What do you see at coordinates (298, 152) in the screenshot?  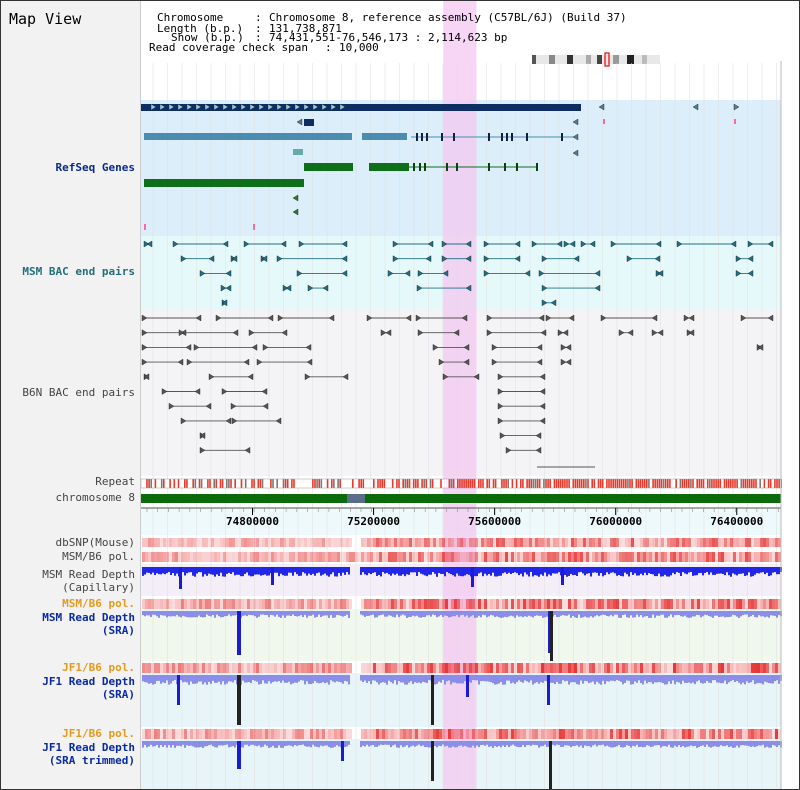 I see `gene-block` at bounding box center [298, 152].